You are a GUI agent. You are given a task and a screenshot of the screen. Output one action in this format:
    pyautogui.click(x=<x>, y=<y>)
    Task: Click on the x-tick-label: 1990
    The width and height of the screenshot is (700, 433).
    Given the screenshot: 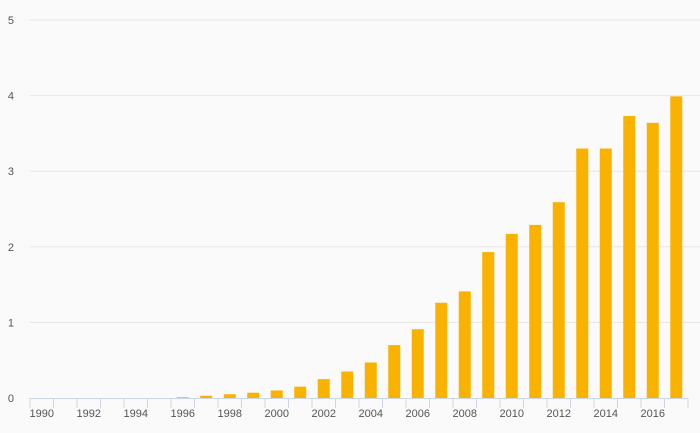 What is the action you would take?
    pyautogui.click(x=42, y=414)
    